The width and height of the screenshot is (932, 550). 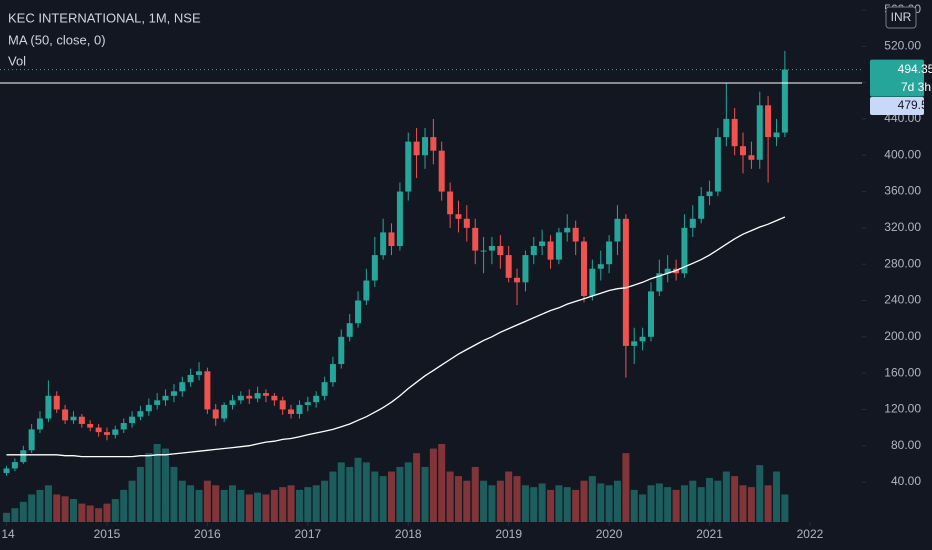 I want to click on y-tick-label: 240.00, so click(x=902, y=300).